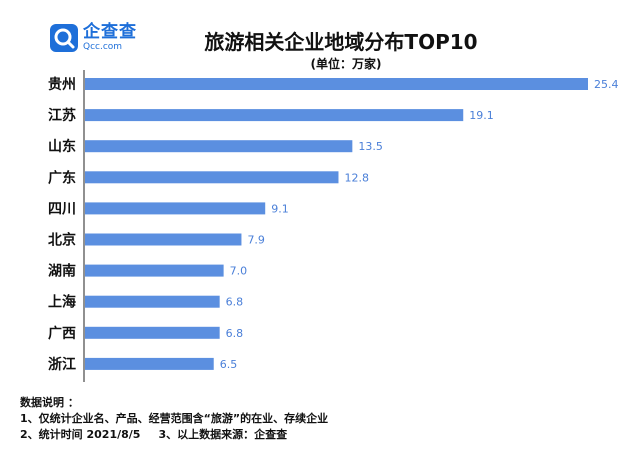 The height and width of the screenshot is (457, 642). I want to click on notes-line-2-date: 2、统计时间 2021/8/5, so click(80, 434).